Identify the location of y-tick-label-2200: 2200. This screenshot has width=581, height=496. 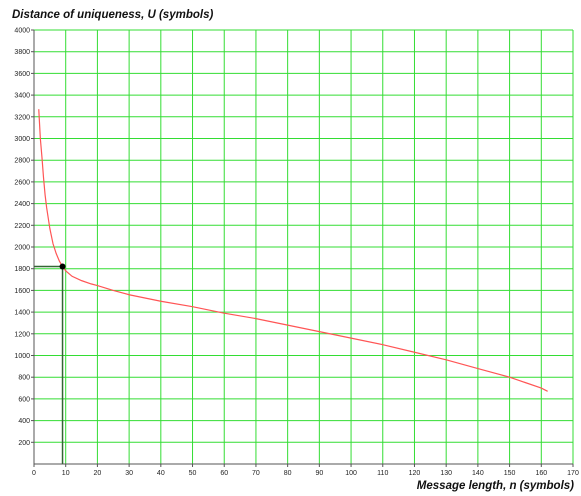
(22, 226).